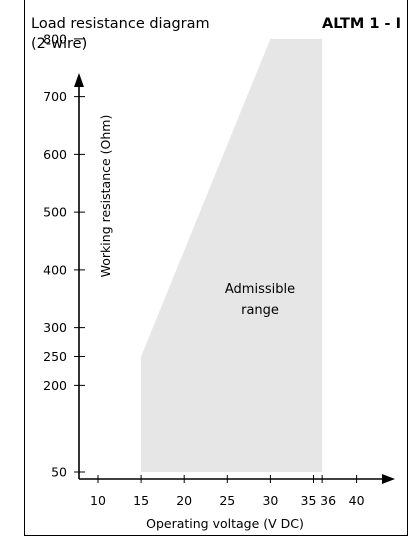  I want to click on y-tick-label-500: 500, so click(55, 212).